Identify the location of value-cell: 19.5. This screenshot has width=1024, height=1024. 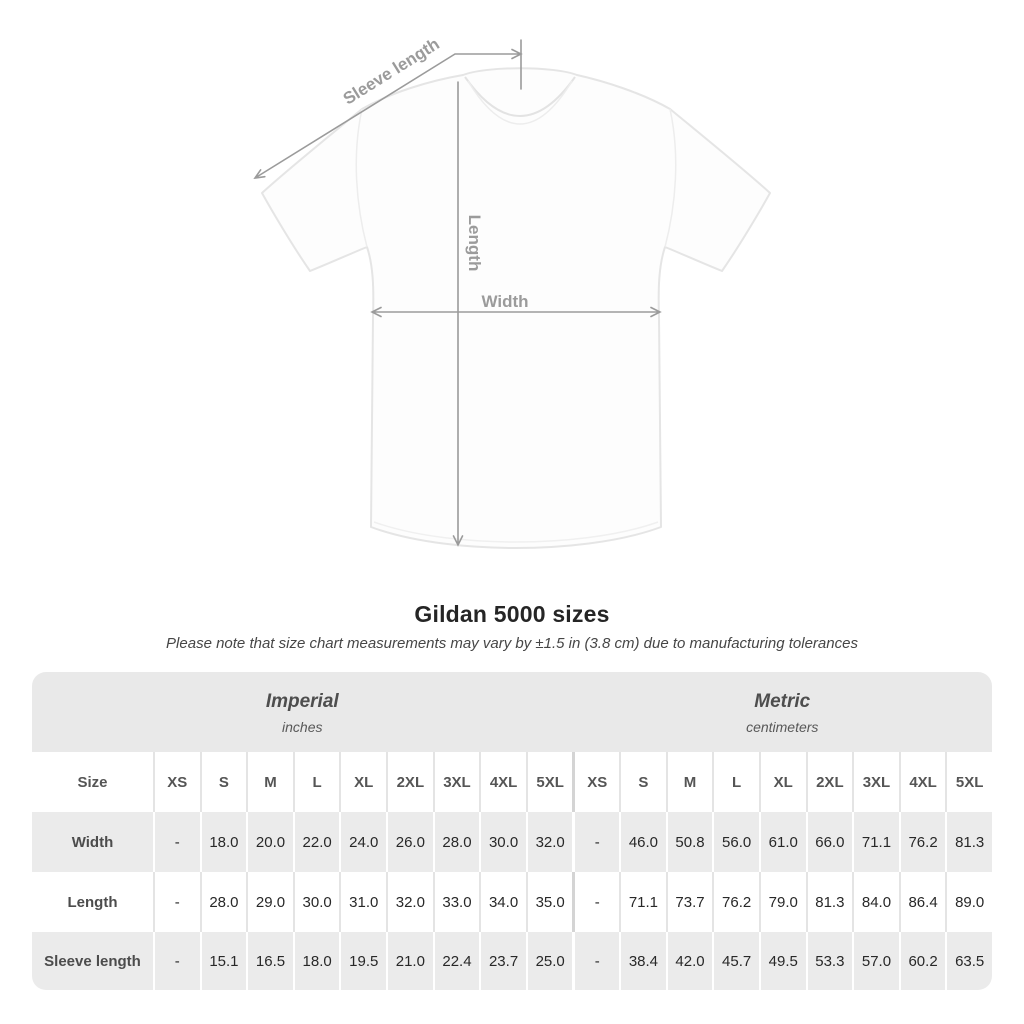
(362, 961).